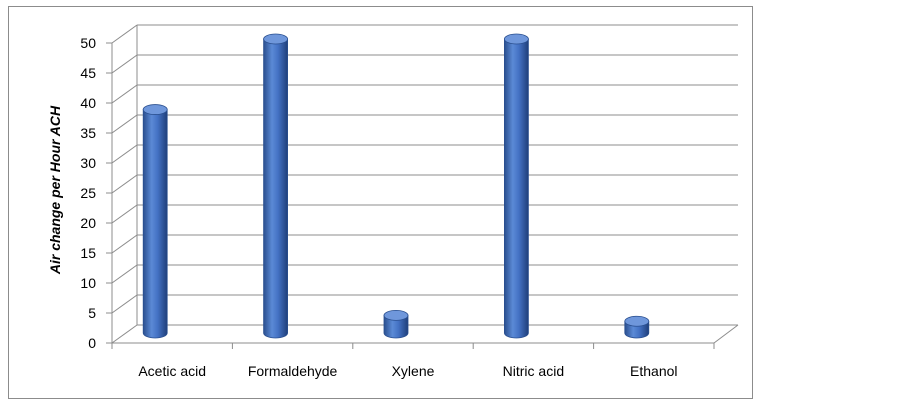 The width and height of the screenshot is (903, 404). What do you see at coordinates (55, 190) in the screenshot?
I see `y-axis-label: Air change per Hour ACH` at bounding box center [55, 190].